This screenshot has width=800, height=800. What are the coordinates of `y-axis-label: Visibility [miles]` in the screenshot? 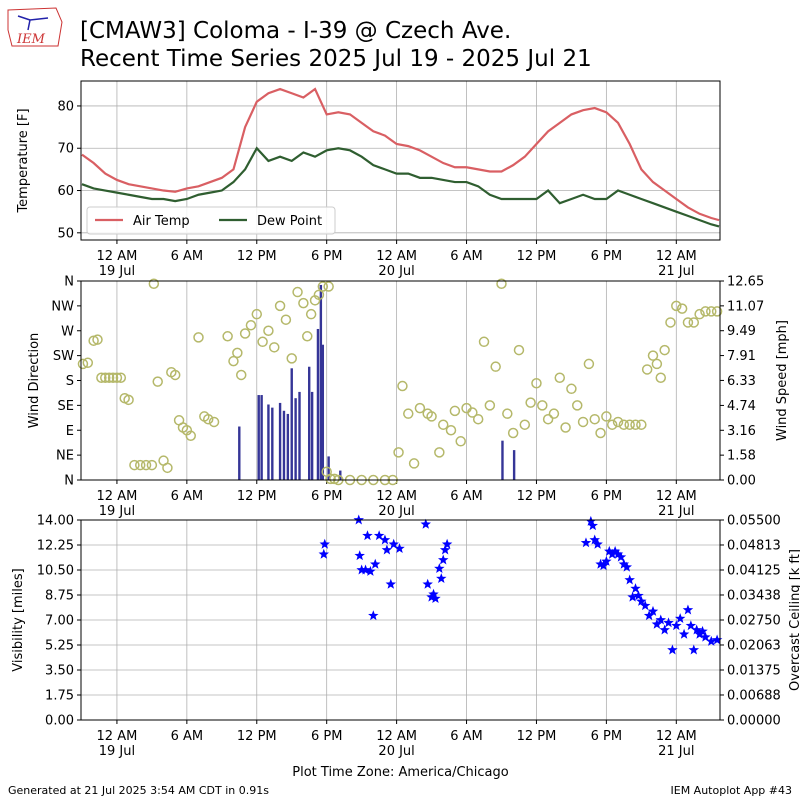 It's located at (18, 619).